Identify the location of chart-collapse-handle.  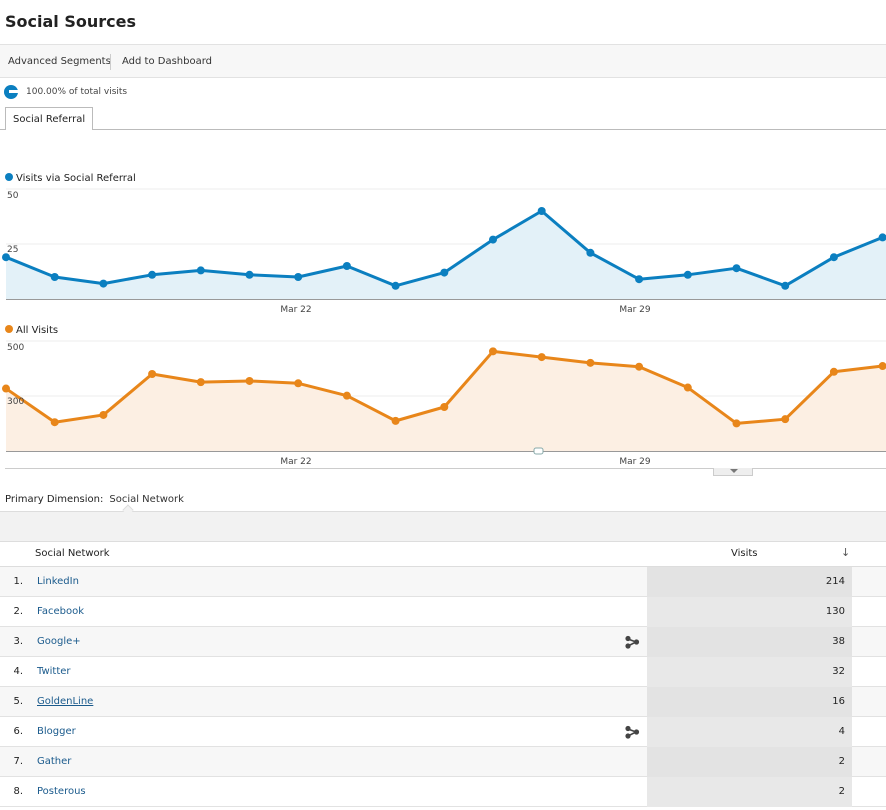
(733, 472).